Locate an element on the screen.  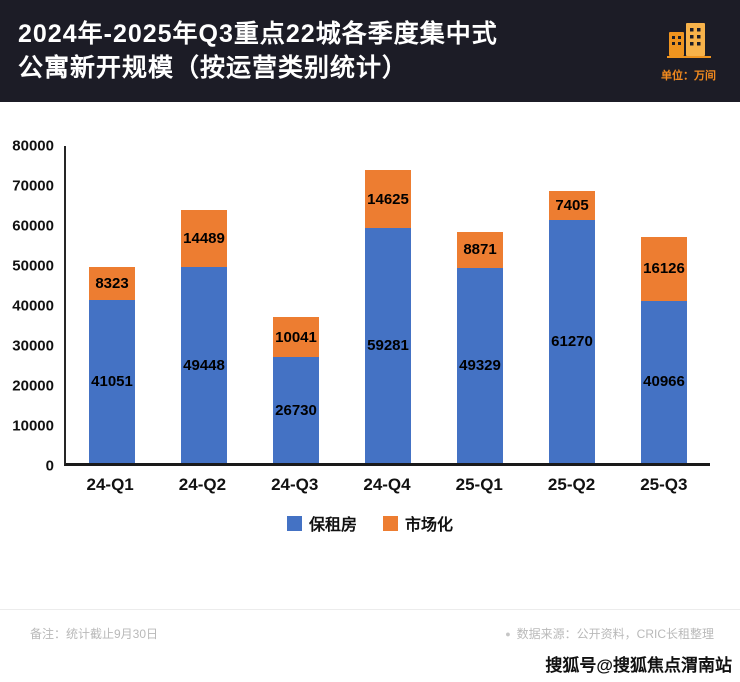
y-tick-label: 40000 is located at coordinates (33, 306).